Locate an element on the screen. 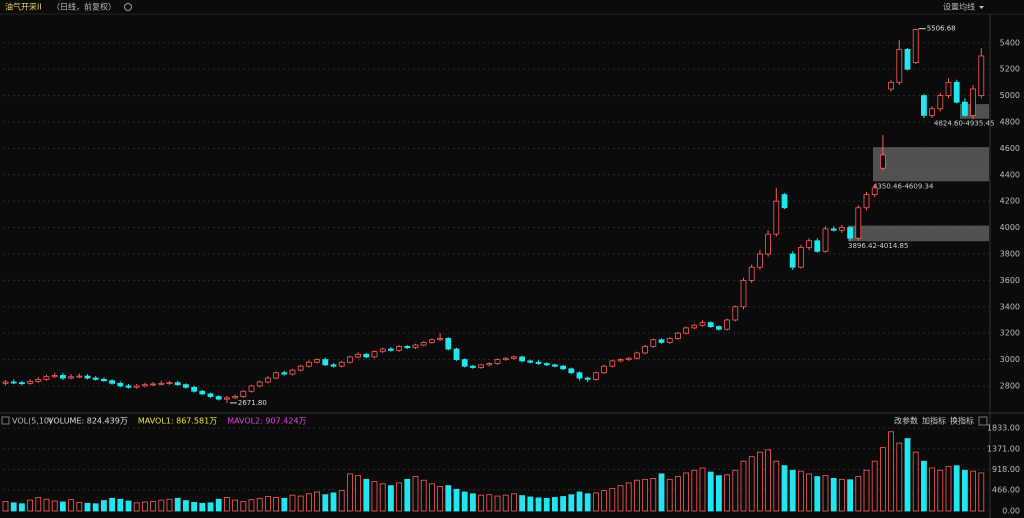 This screenshot has height=518, width=1024. y-tick-label: 1833.00 is located at coordinates (1003, 427).